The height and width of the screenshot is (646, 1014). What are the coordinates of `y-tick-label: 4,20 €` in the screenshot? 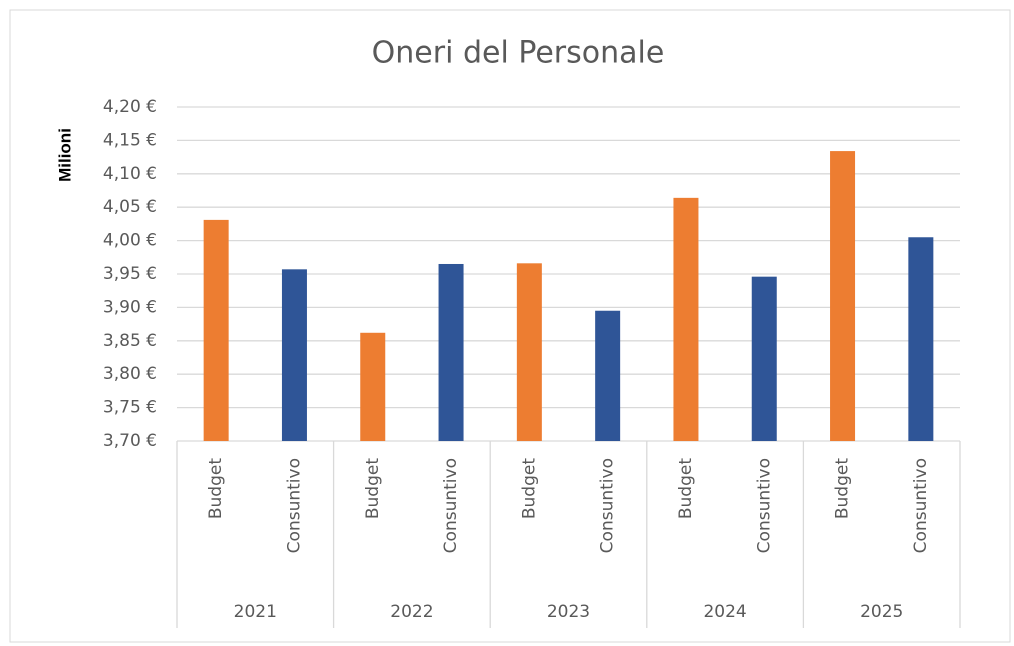 It's located at (130, 107).